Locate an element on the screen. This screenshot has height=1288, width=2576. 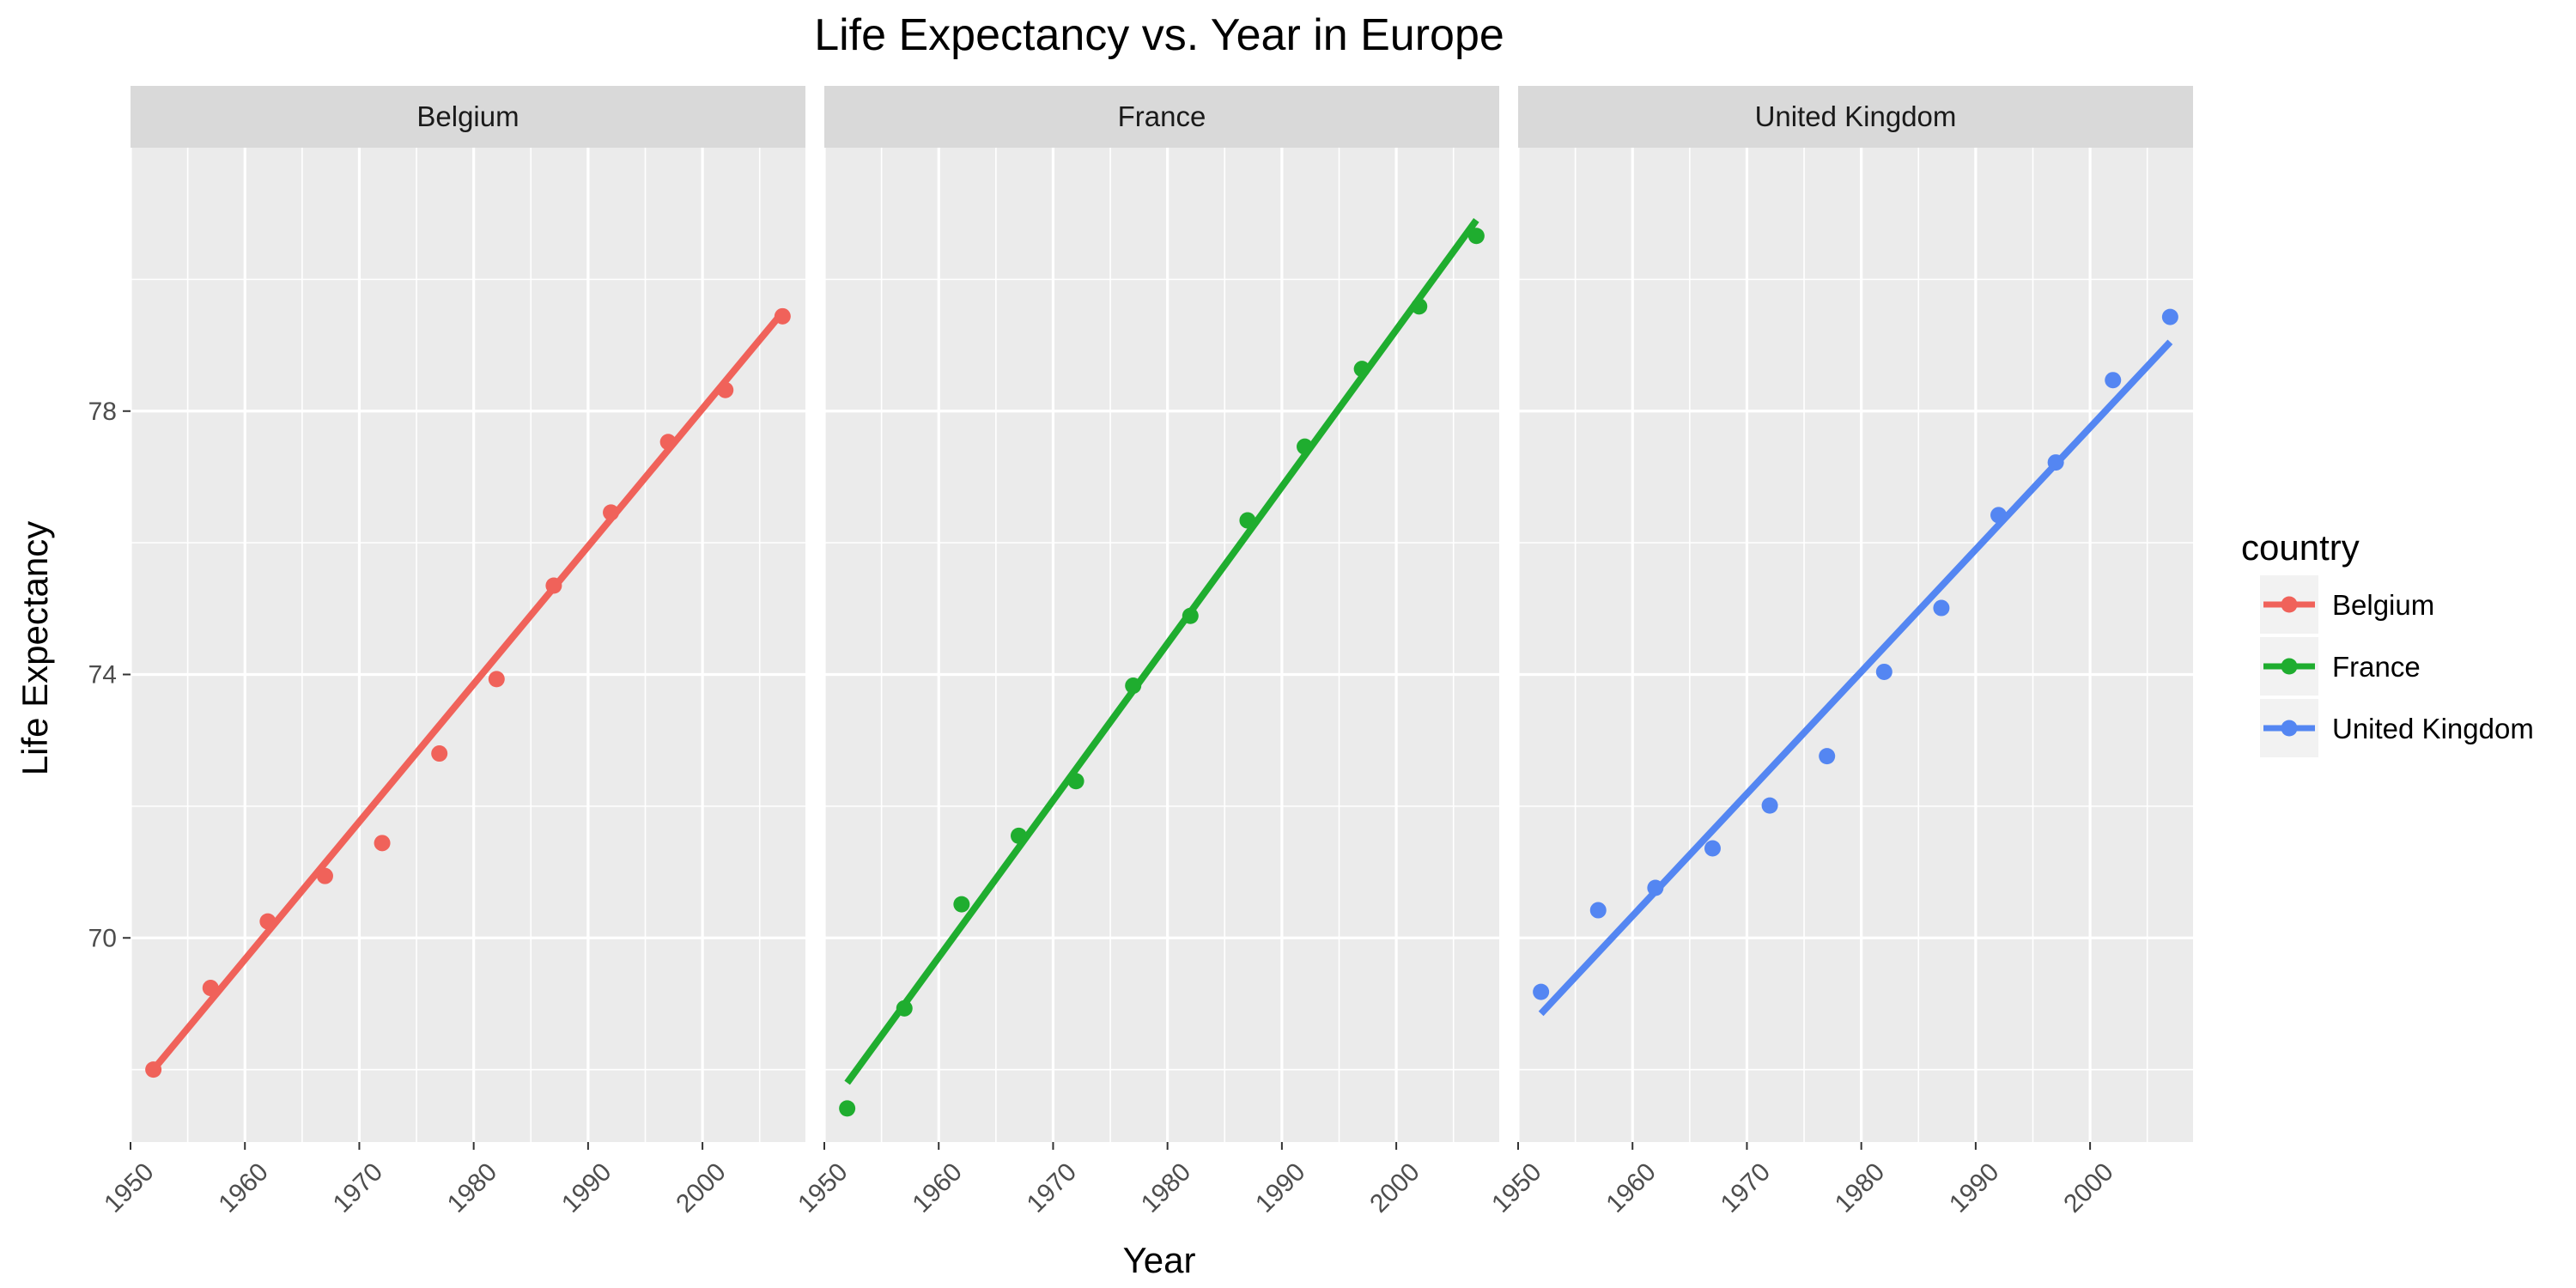
strip-label-united-kingdom: United Kingdom is located at coordinates (1856, 116).